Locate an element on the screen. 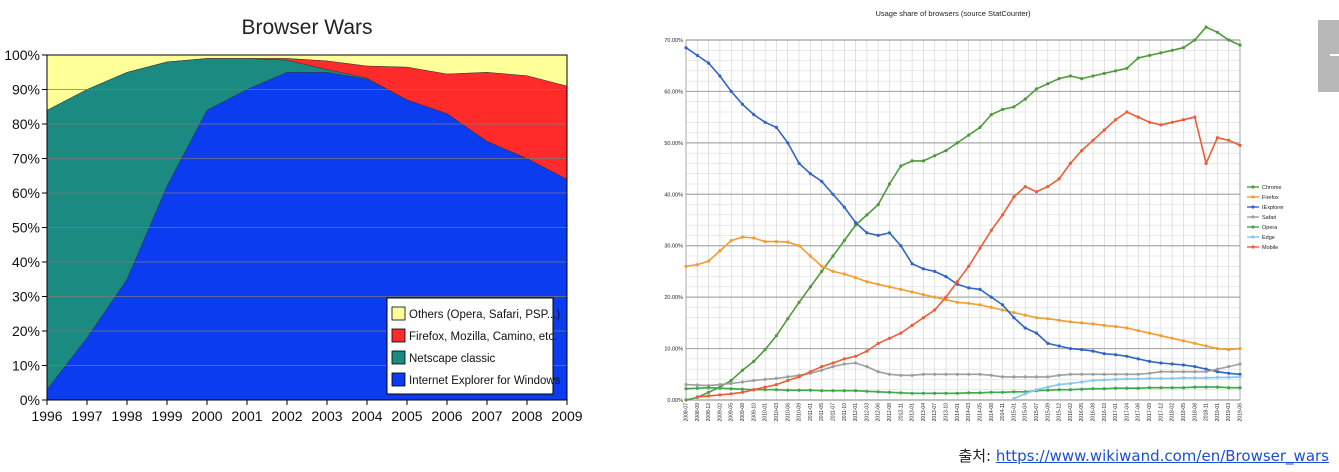 The height and width of the screenshot is (472, 1339). source-link: https://www.wikiwand.com/en/Browser_wars is located at coordinates (1162, 456).